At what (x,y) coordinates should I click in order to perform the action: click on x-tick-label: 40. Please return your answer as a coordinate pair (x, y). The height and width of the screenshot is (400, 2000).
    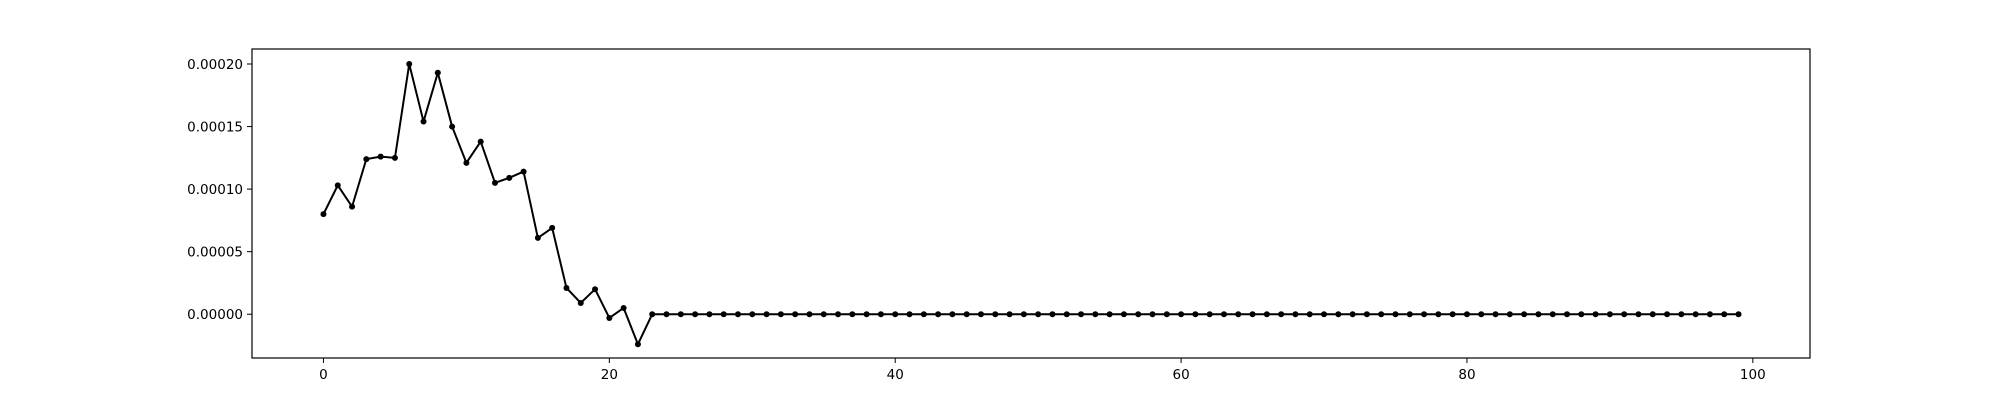
    Looking at the image, I should click on (895, 375).